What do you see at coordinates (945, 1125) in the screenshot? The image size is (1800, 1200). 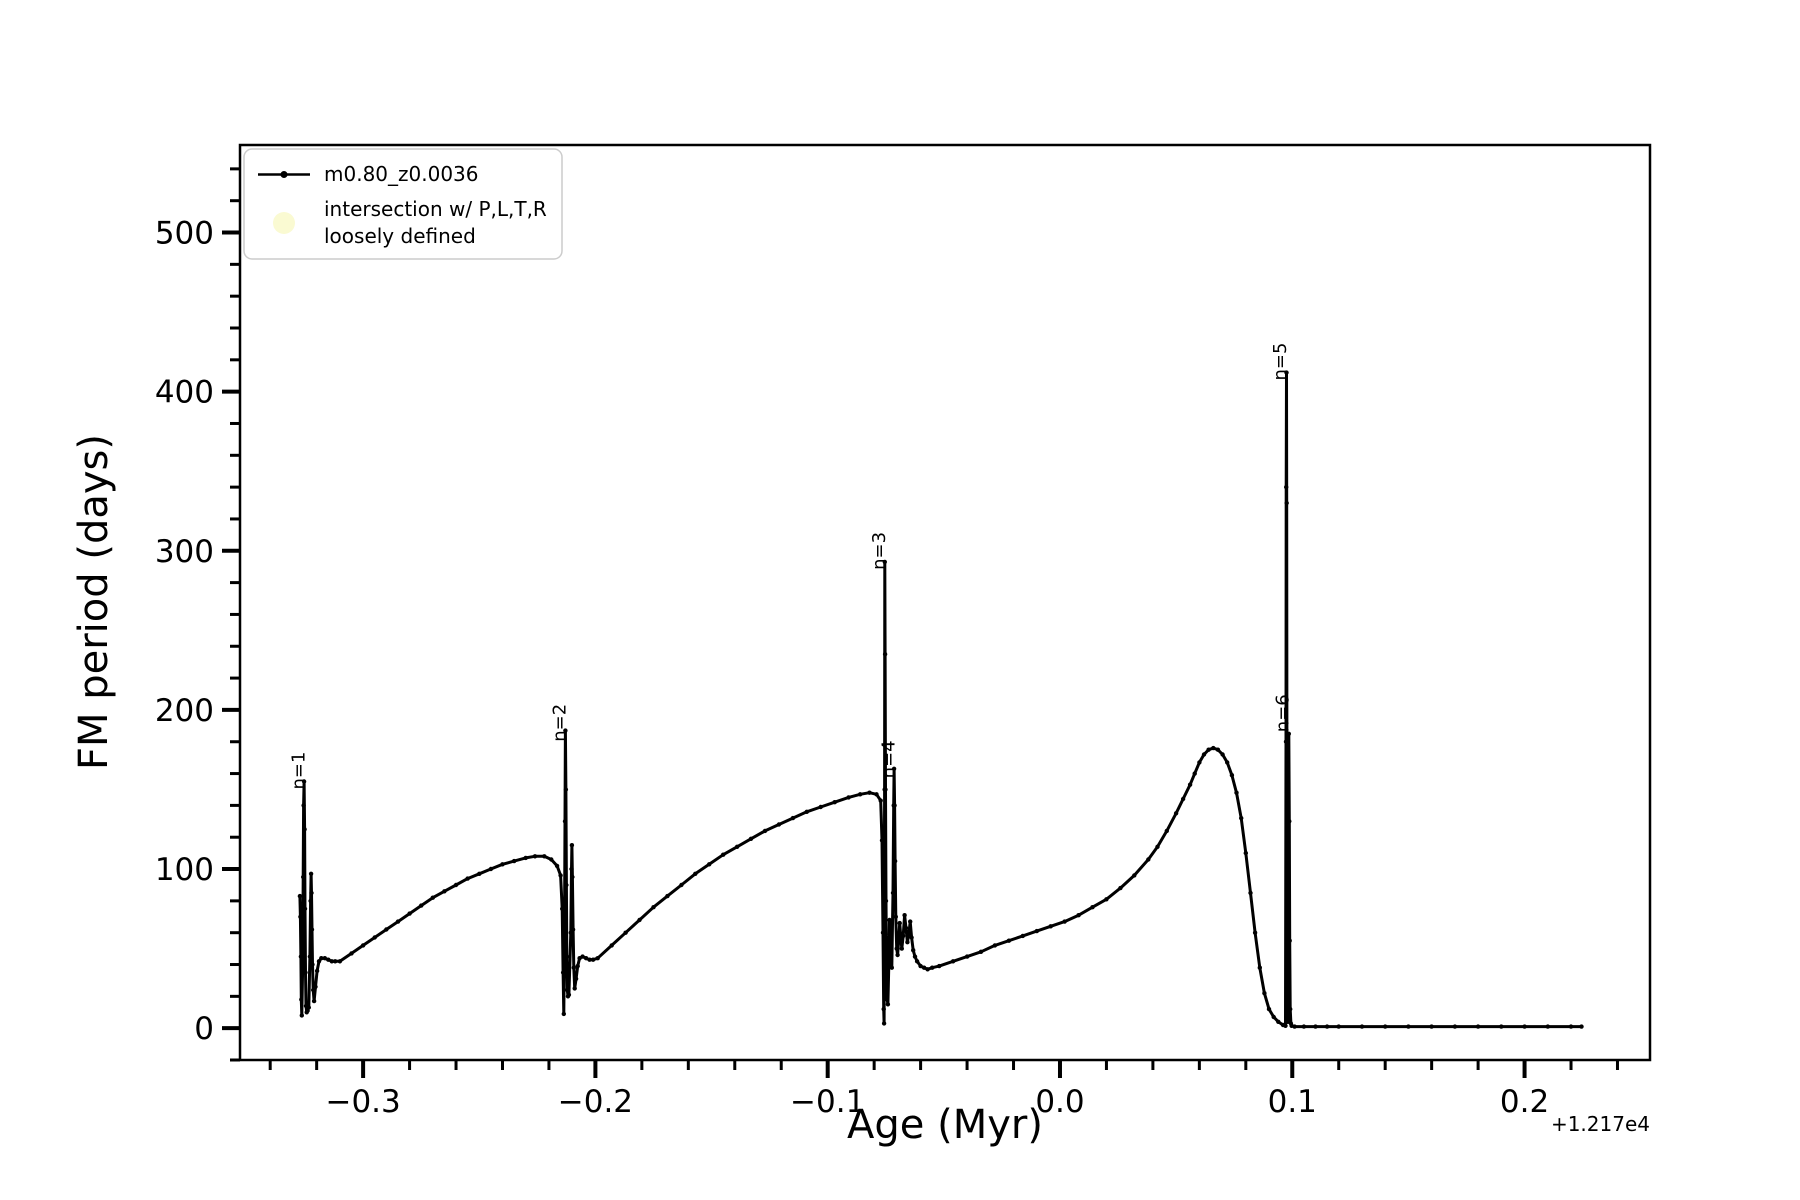 I see `x-axis-label: Age (Myr)` at bounding box center [945, 1125].